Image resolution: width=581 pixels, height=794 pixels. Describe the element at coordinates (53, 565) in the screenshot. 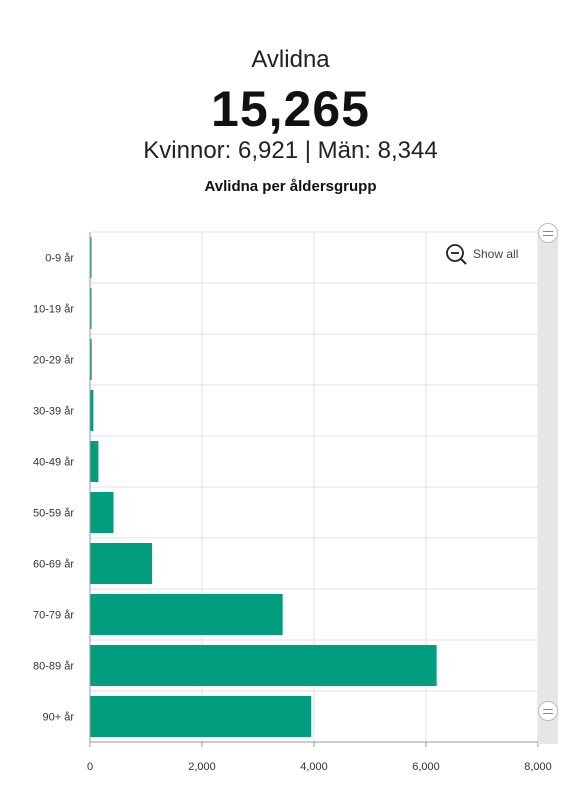

I see `y-tick-label: 60-69 år` at that location.